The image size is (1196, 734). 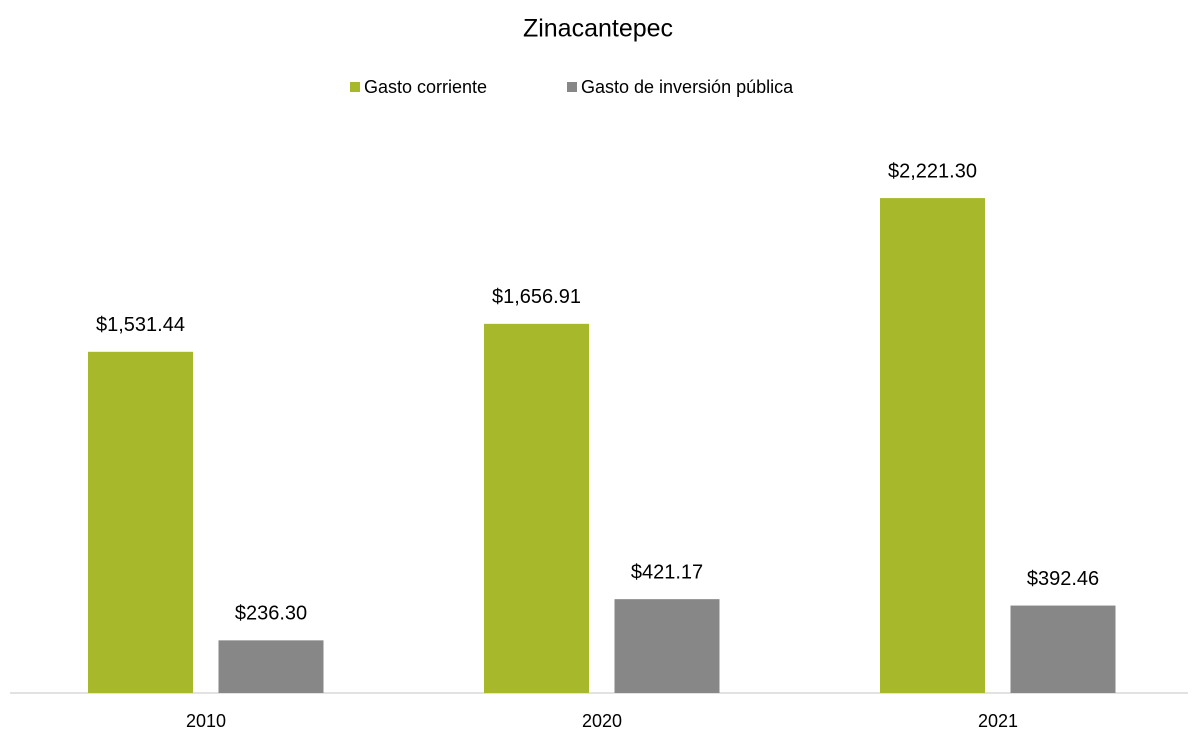 I want to click on x-tick-label: 2020, so click(x=602, y=721).